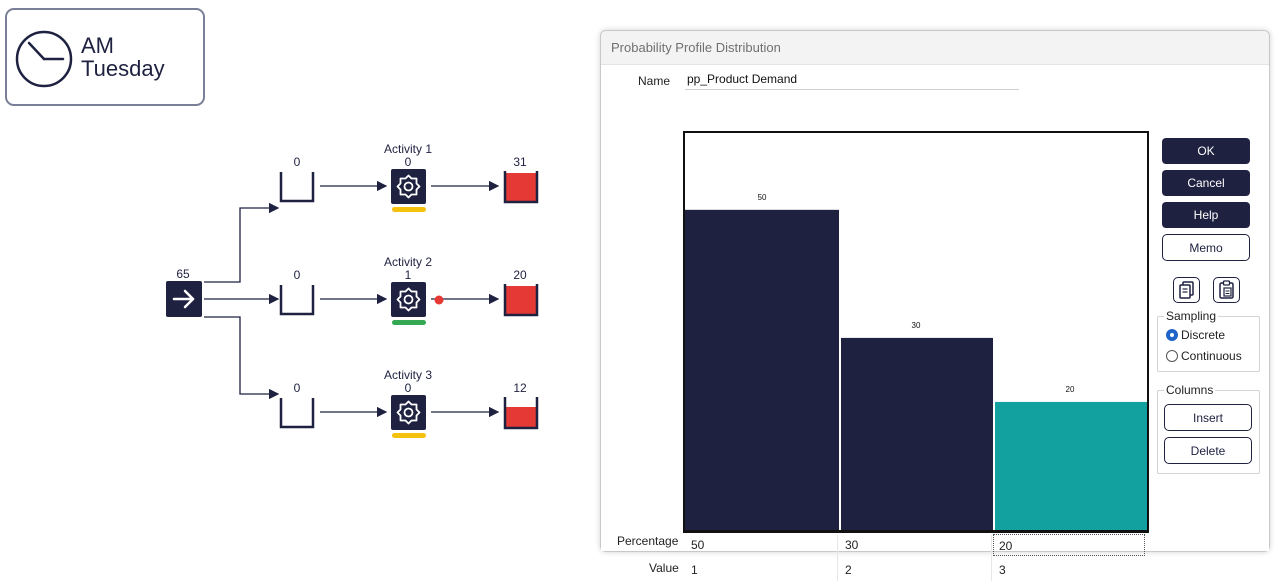  I want to click on clock-widget: AM Tuesday, so click(105, 57).